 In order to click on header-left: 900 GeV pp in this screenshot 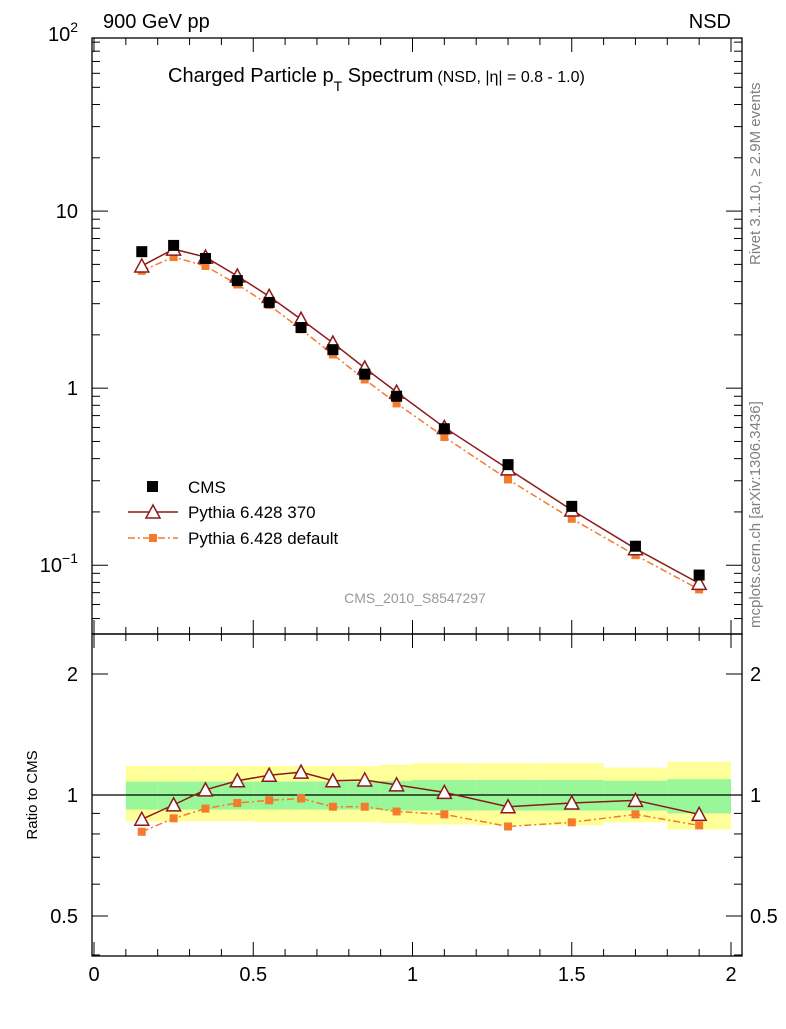, I will do `click(156, 22)`.